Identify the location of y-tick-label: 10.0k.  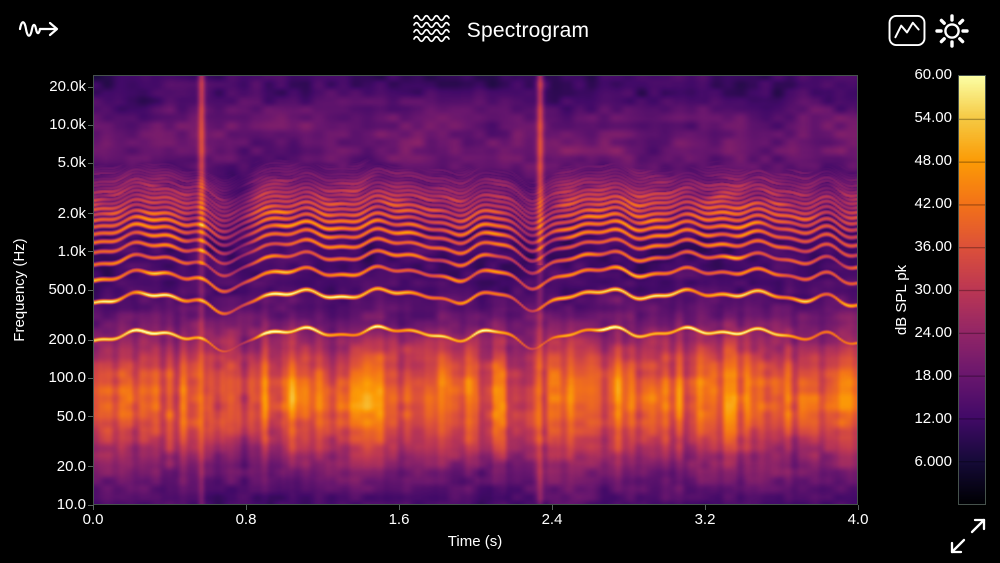
(67, 125).